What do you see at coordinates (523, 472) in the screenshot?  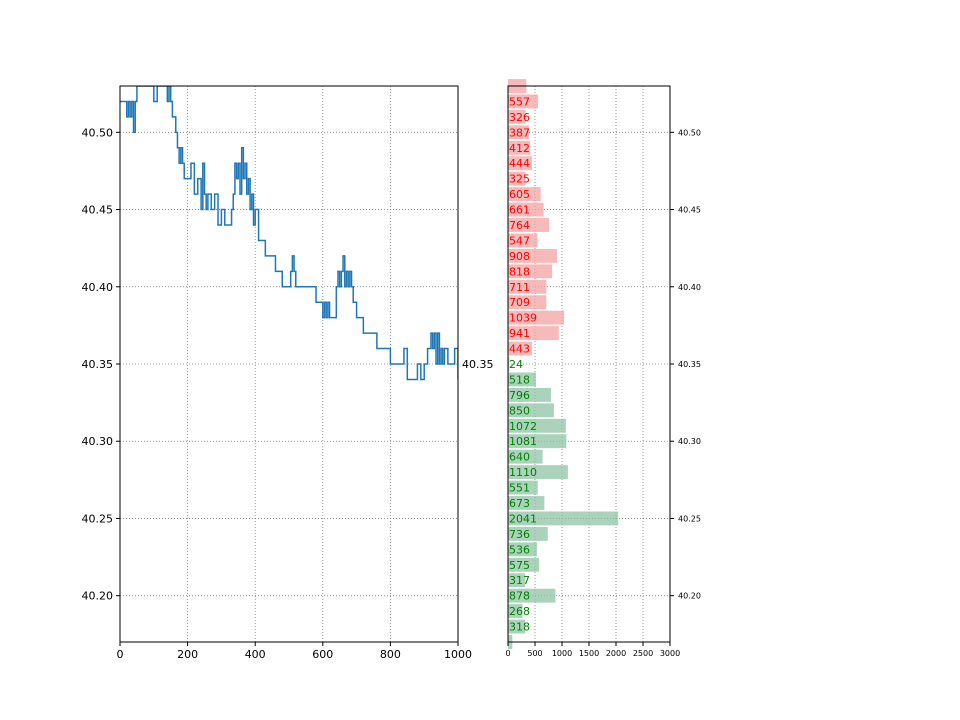 I see `bid-volume-label: 1110` at bounding box center [523, 472].